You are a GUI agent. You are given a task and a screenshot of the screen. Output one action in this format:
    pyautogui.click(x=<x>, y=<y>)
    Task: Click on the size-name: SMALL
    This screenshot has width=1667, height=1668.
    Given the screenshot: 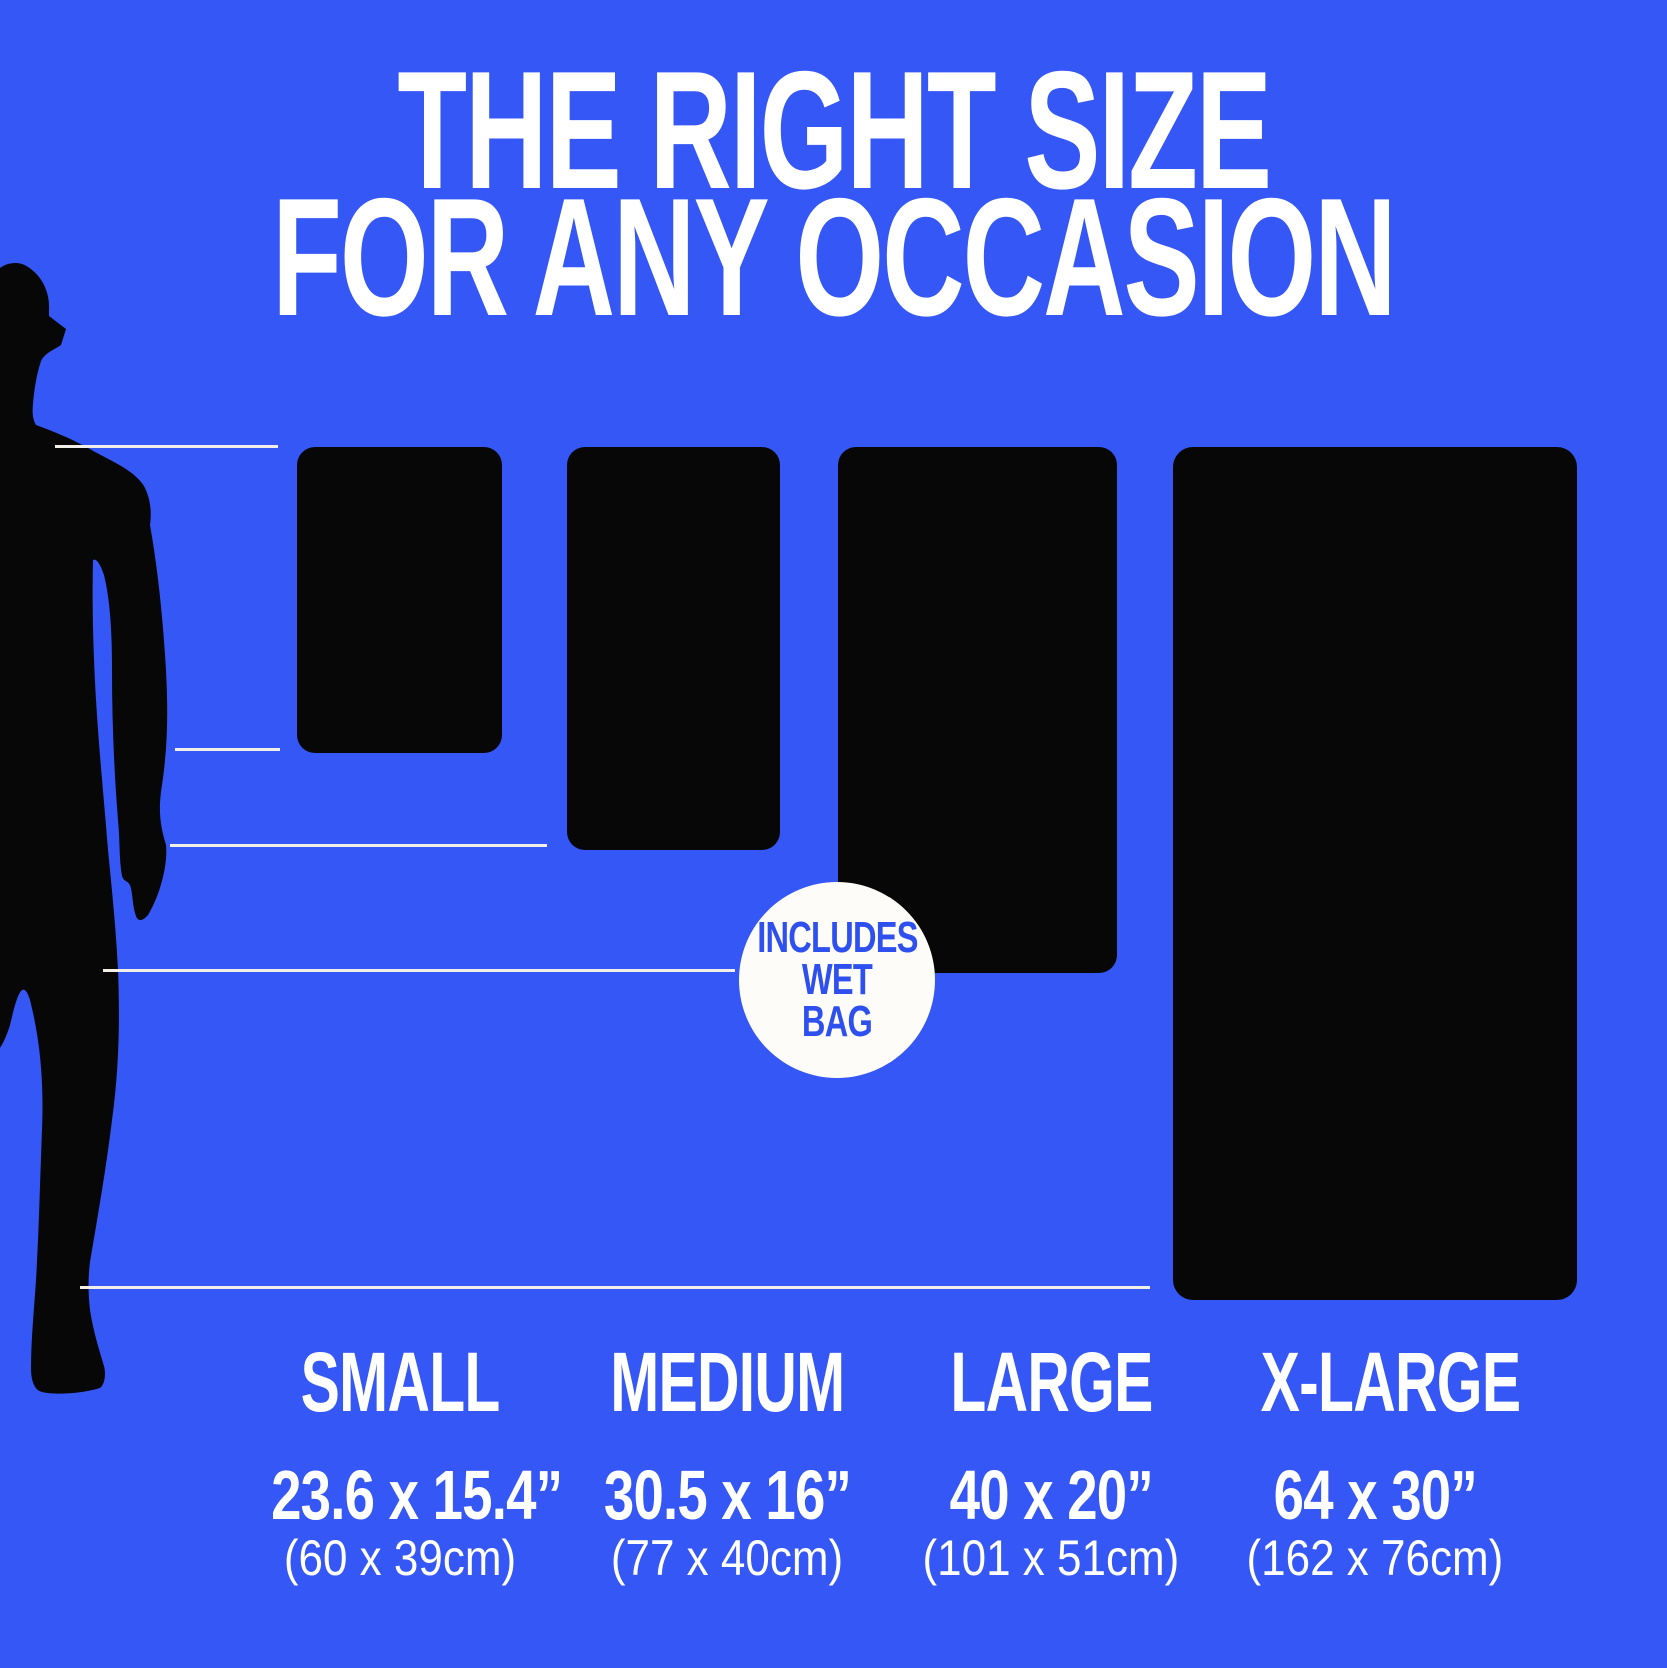 What is the action you would take?
    pyautogui.click(x=400, y=1382)
    